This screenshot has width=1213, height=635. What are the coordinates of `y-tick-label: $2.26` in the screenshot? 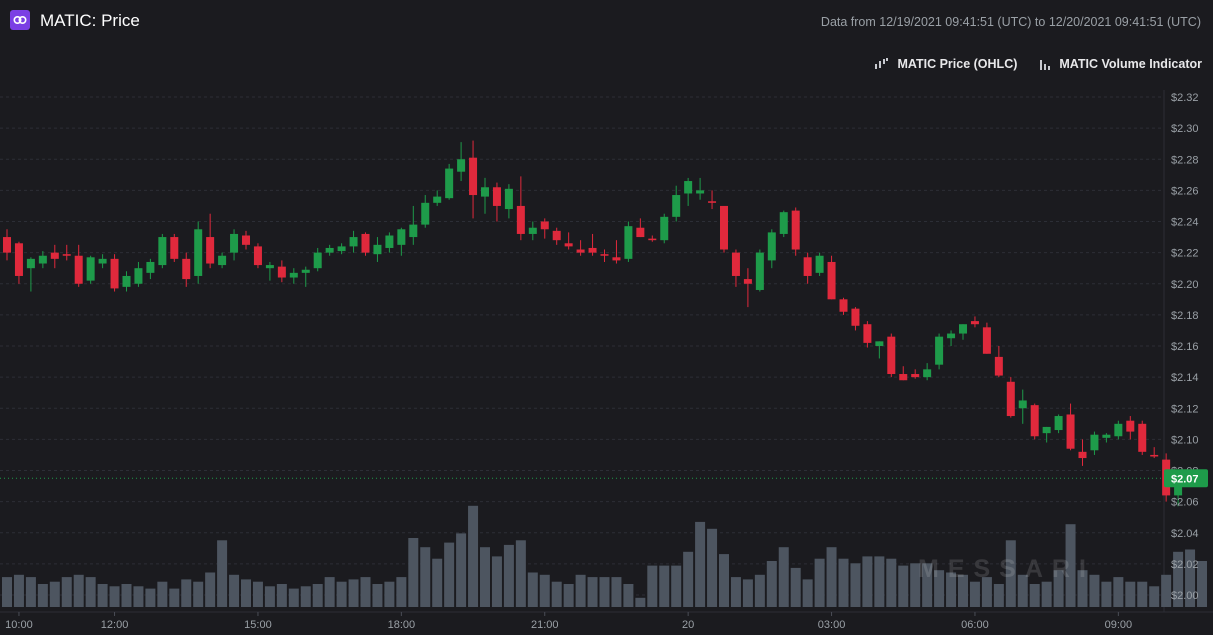 It's located at (1185, 191).